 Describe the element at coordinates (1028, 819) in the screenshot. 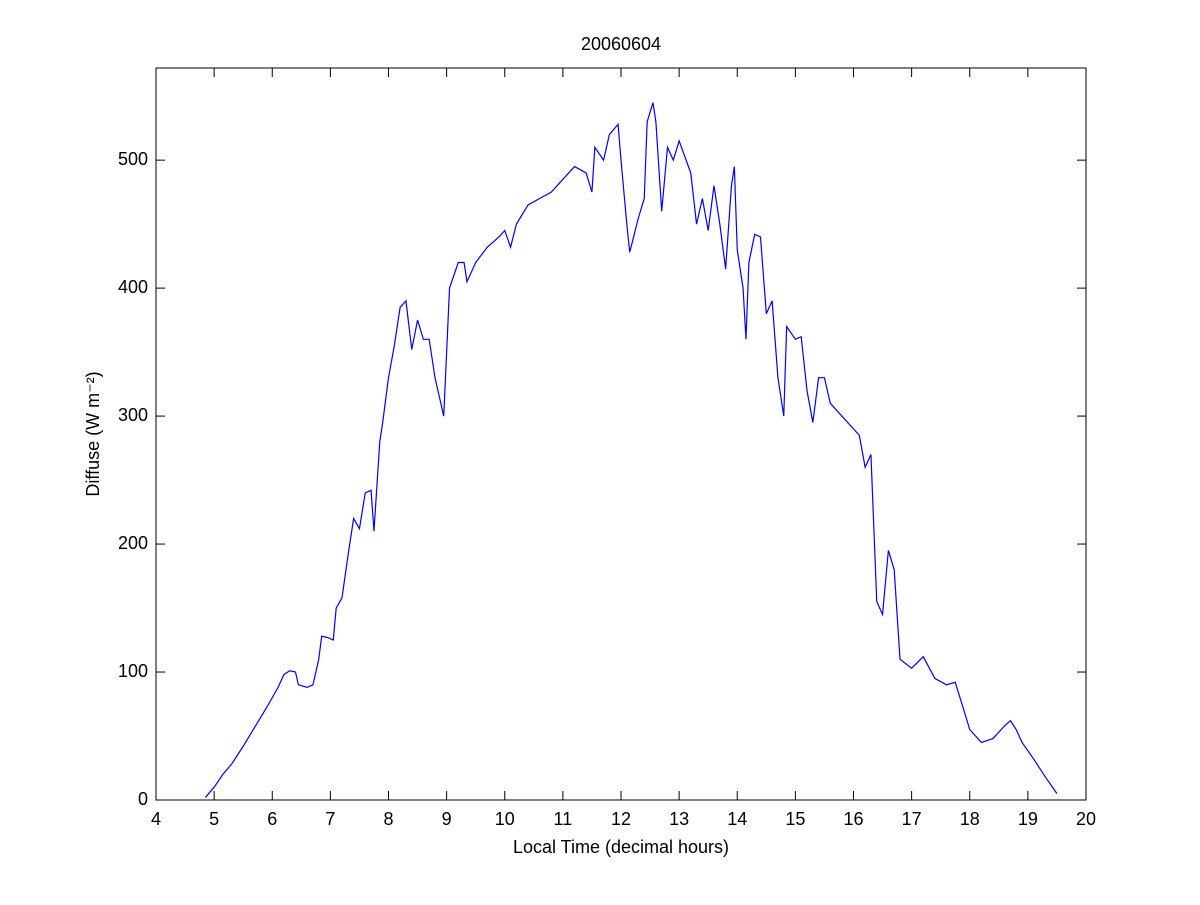

I see `x-tick-label: 19` at that location.